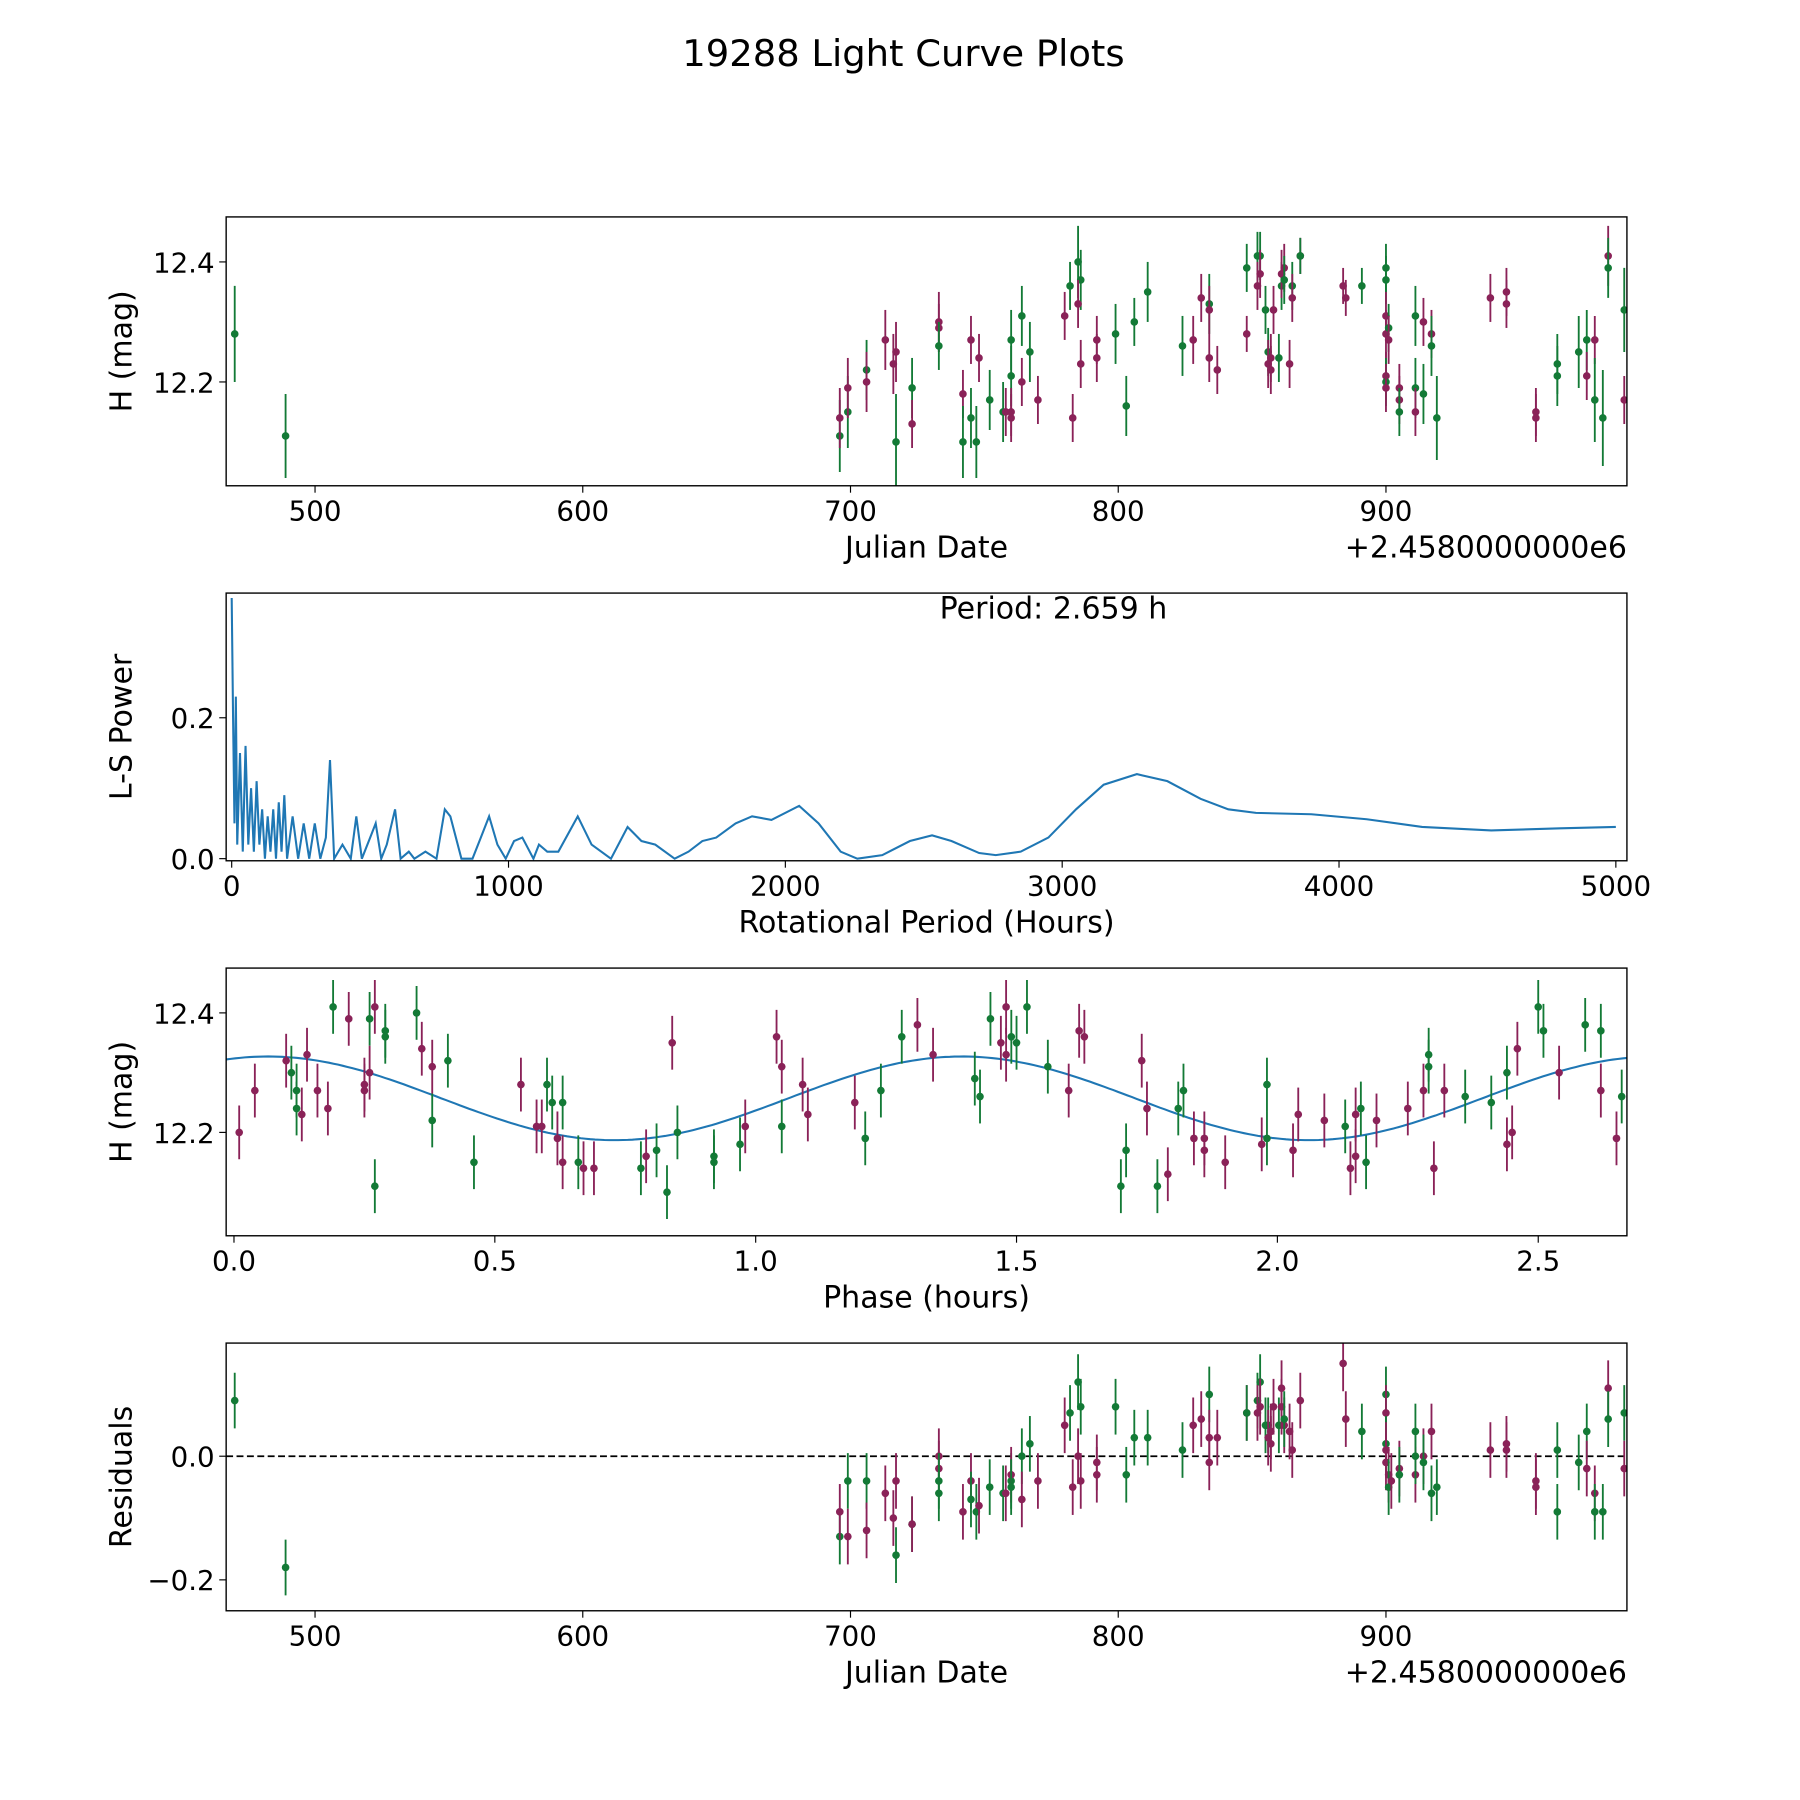 This screenshot has width=1800, height=1800. What do you see at coordinates (1277, 1260) in the screenshot?
I see `x-tick-label: 2.0` at bounding box center [1277, 1260].